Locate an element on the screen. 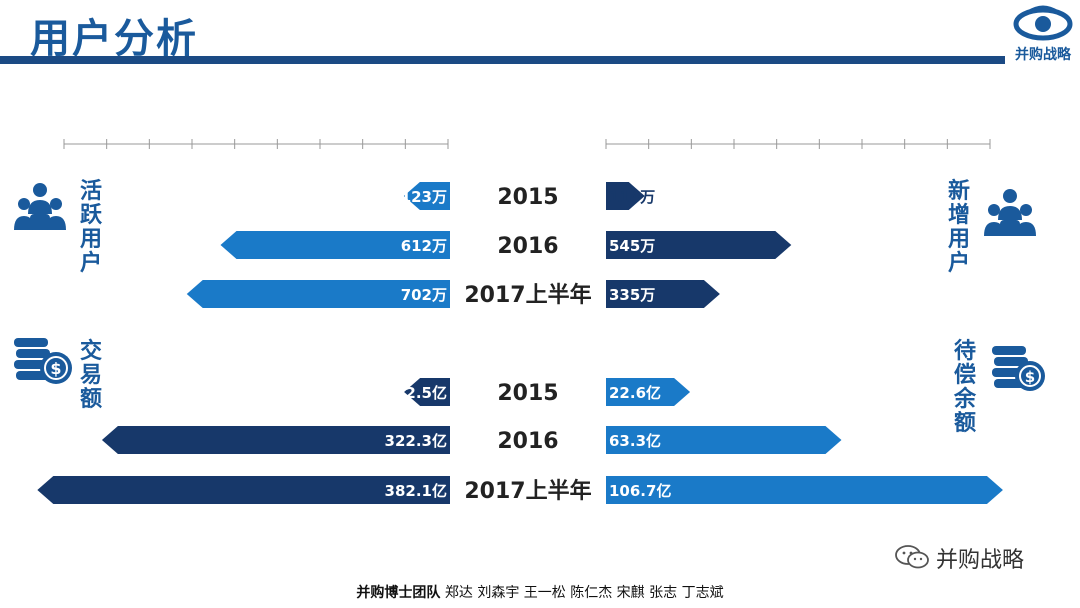  bar-left-label: 322.3亿 is located at coordinates (416, 441).